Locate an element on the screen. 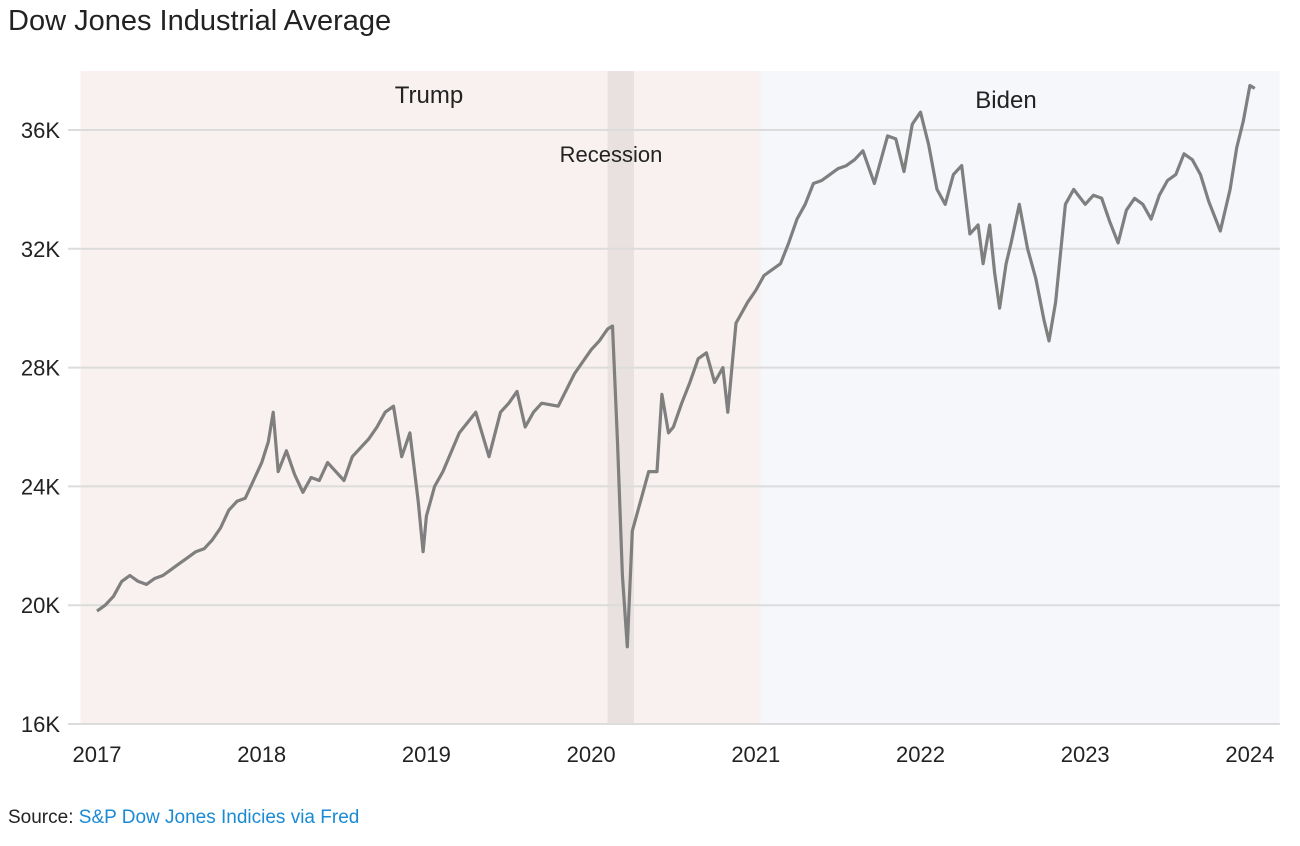 The image size is (1300, 846). y-tick-label: 32K is located at coordinates (40, 249).